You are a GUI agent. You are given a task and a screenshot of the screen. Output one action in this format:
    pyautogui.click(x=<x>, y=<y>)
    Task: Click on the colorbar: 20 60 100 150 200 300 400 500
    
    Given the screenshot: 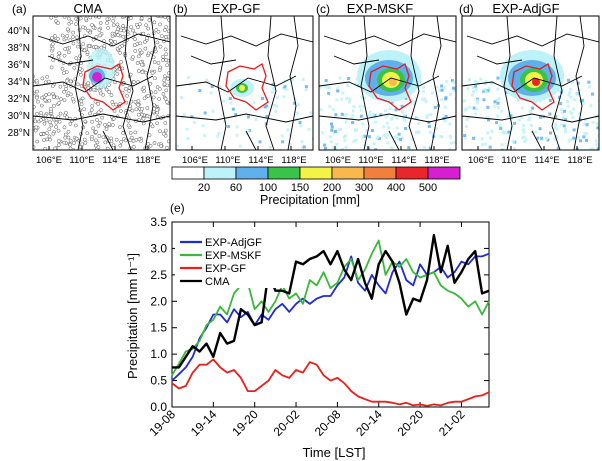 What is the action you would take?
    pyautogui.click(x=316, y=180)
    